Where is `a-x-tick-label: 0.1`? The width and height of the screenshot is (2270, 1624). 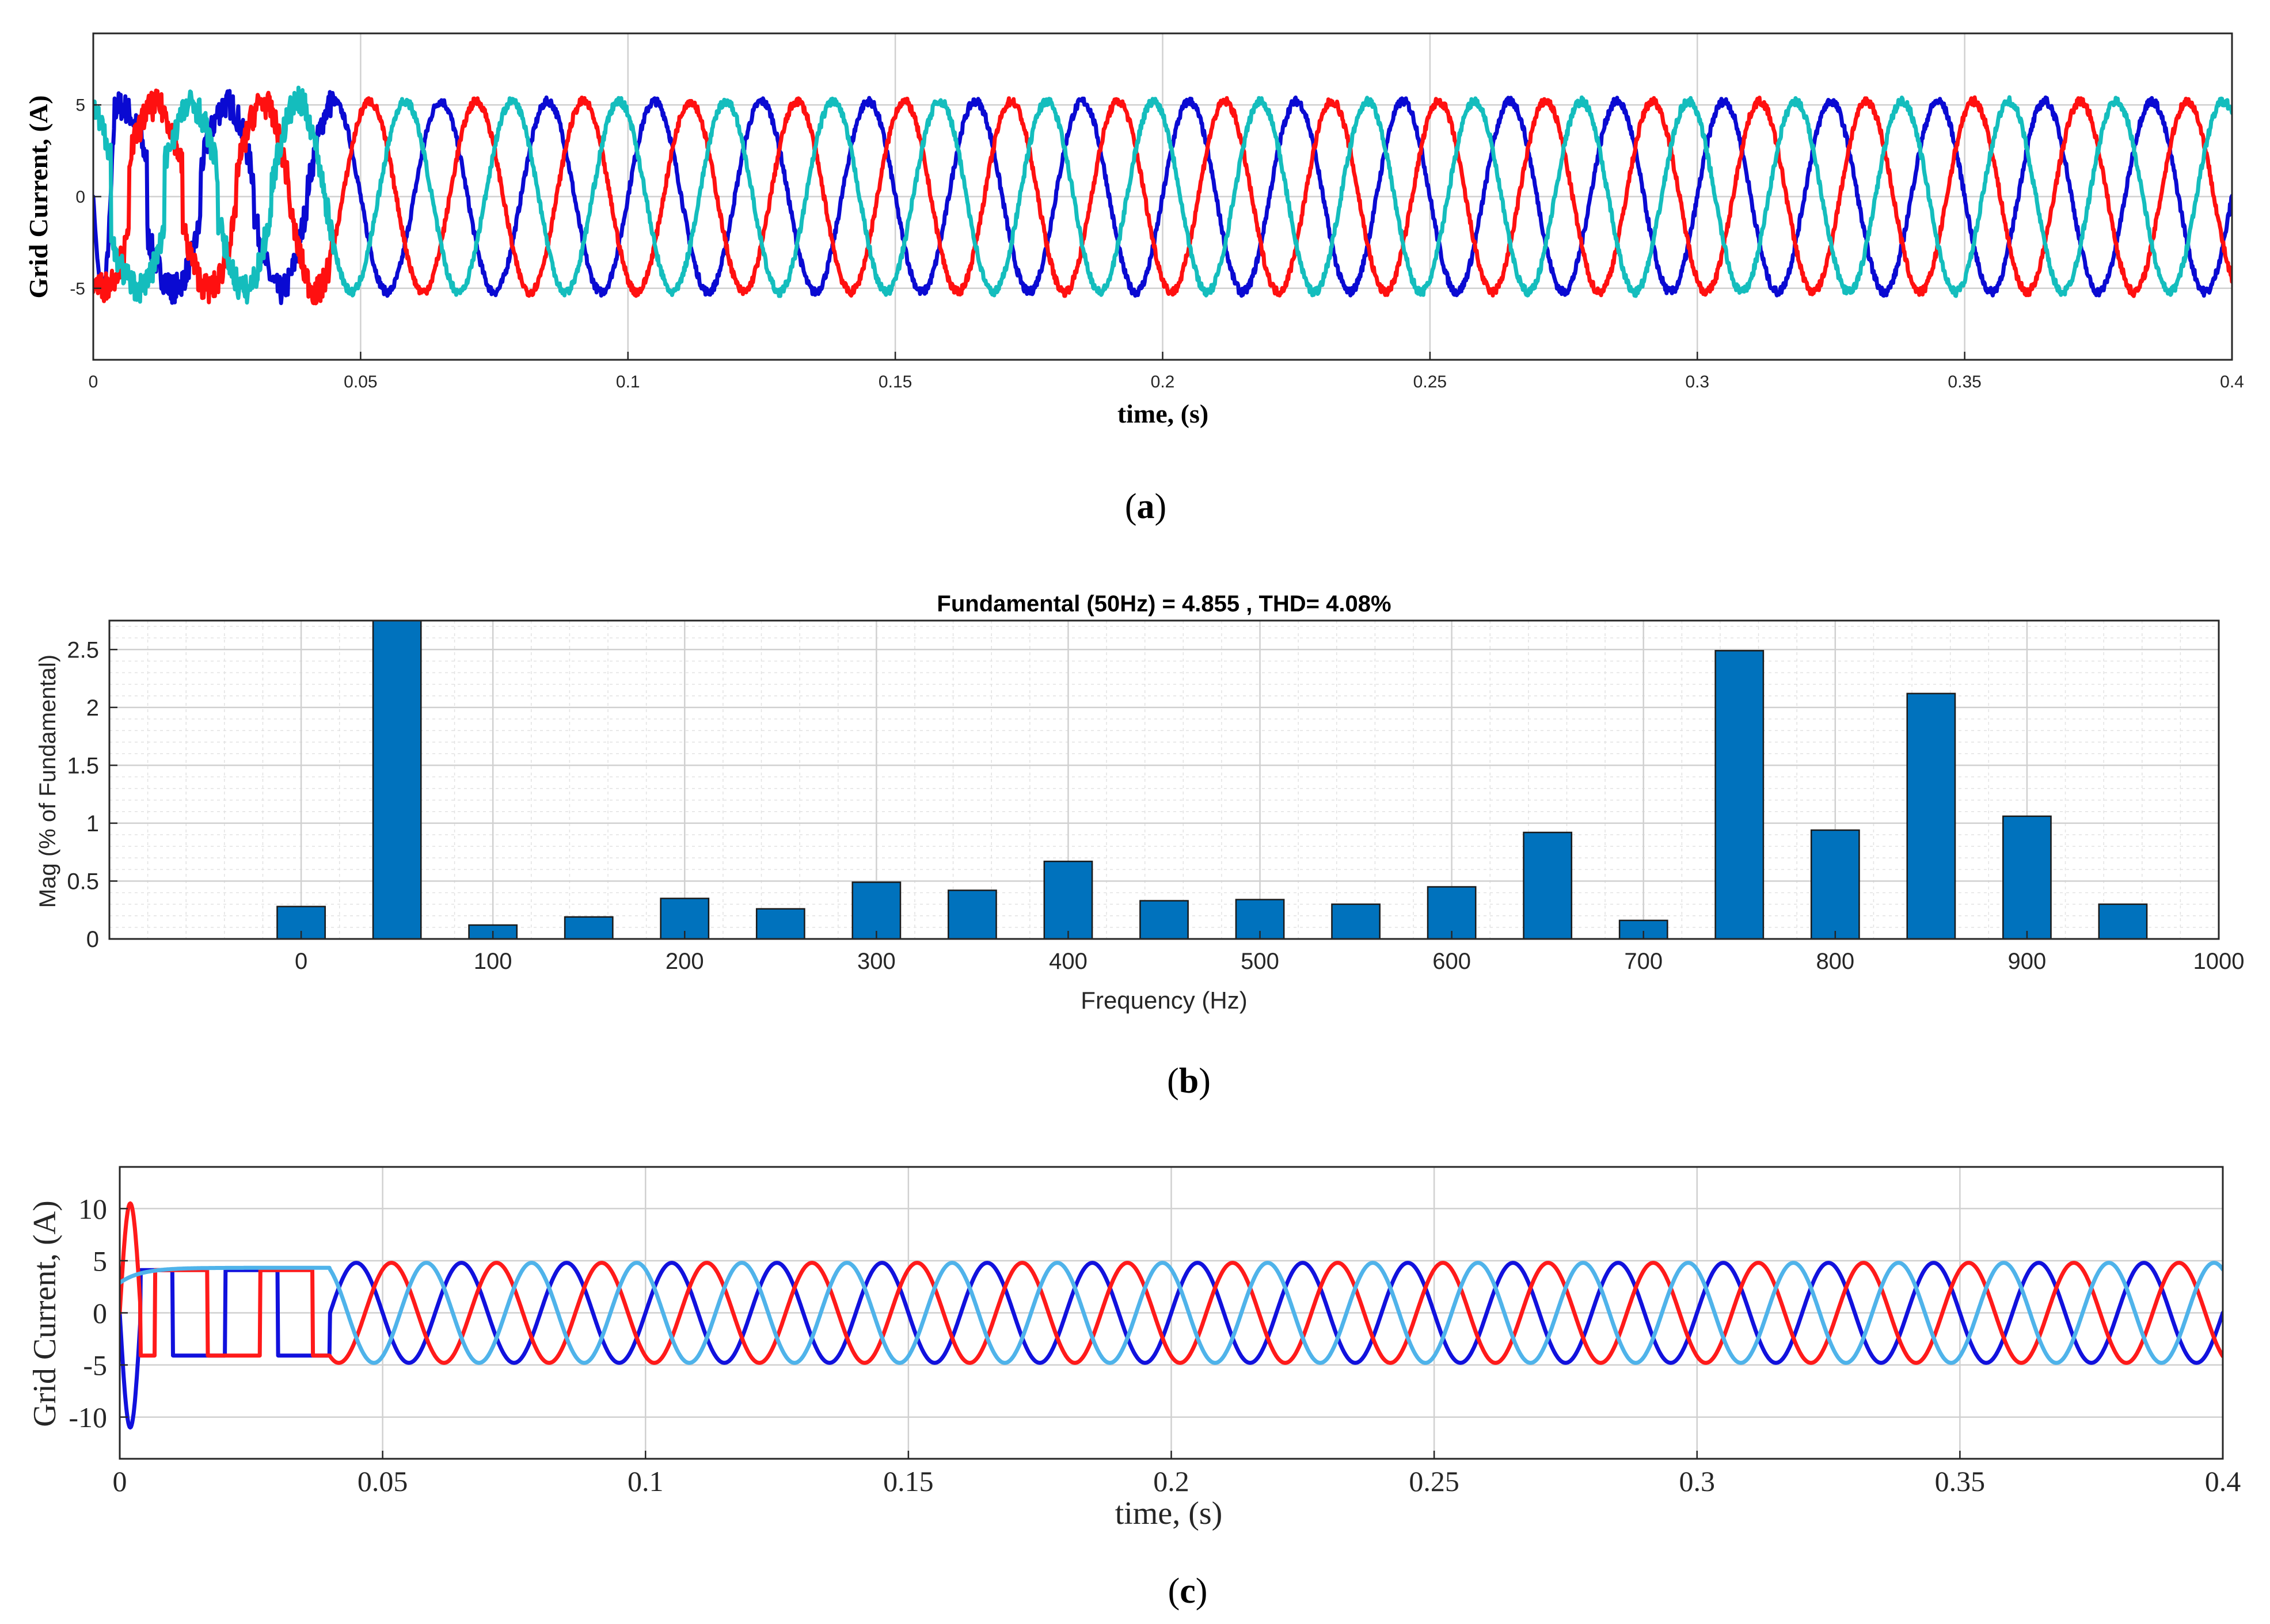 a-x-tick-label: 0.1 is located at coordinates (628, 381).